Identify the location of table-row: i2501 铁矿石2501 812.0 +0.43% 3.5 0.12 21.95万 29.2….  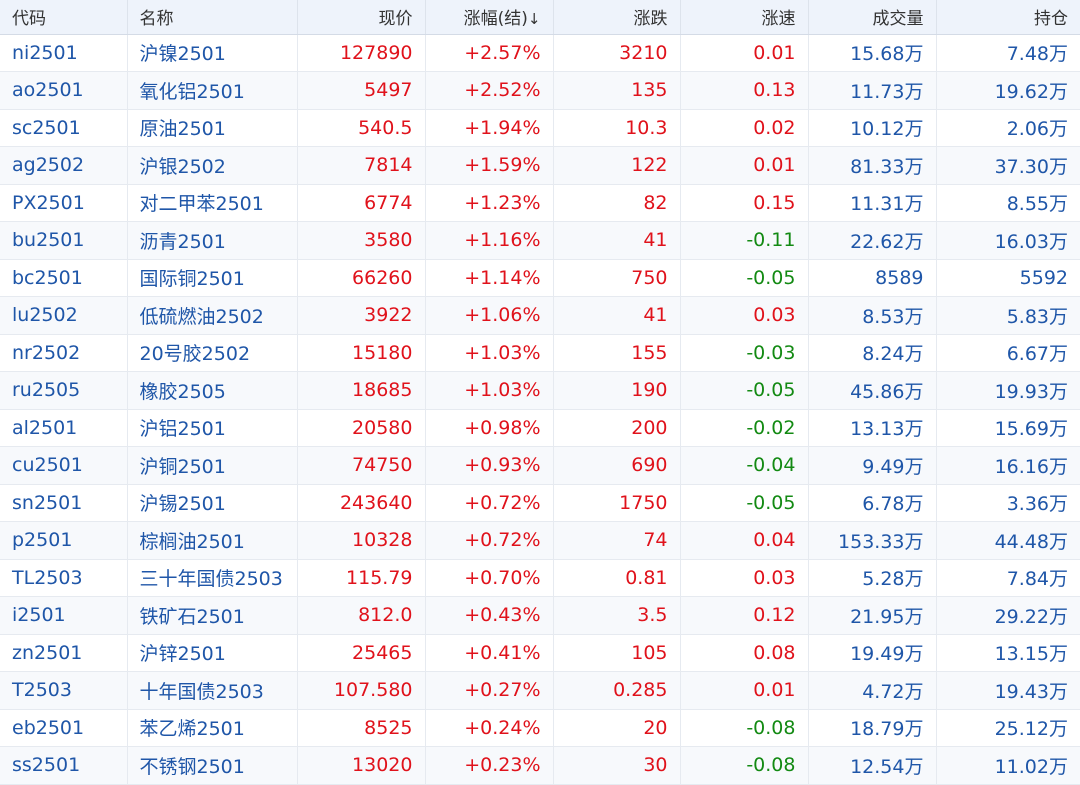
(540, 615).